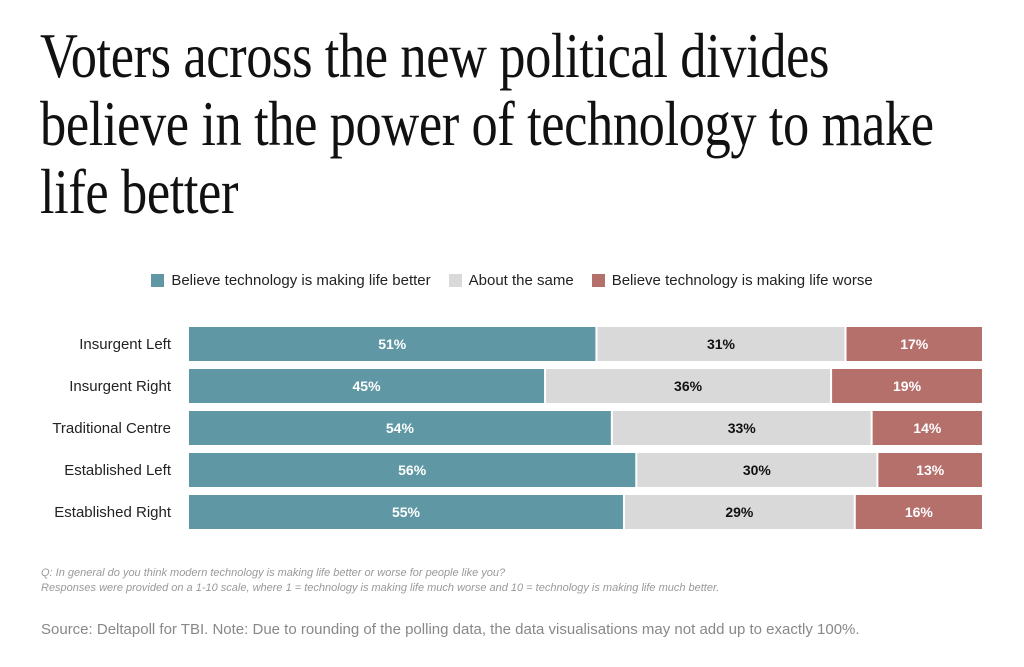  What do you see at coordinates (742, 280) in the screenshot?
I see `legend-label: Believe technology is making life worse` at bounding box center [742, 280].